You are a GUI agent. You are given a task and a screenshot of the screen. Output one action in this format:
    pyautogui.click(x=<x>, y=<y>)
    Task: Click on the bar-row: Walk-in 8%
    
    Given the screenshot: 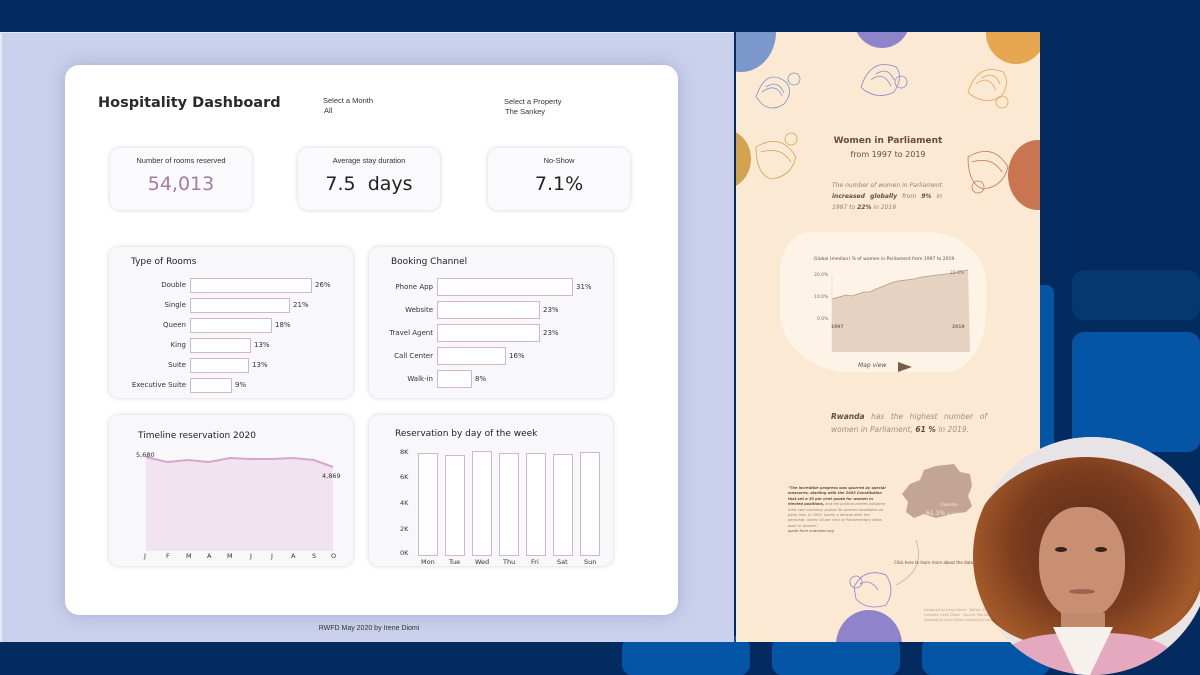 What is the action you would take?
    pyautogui.click(x=428, y=379)
    